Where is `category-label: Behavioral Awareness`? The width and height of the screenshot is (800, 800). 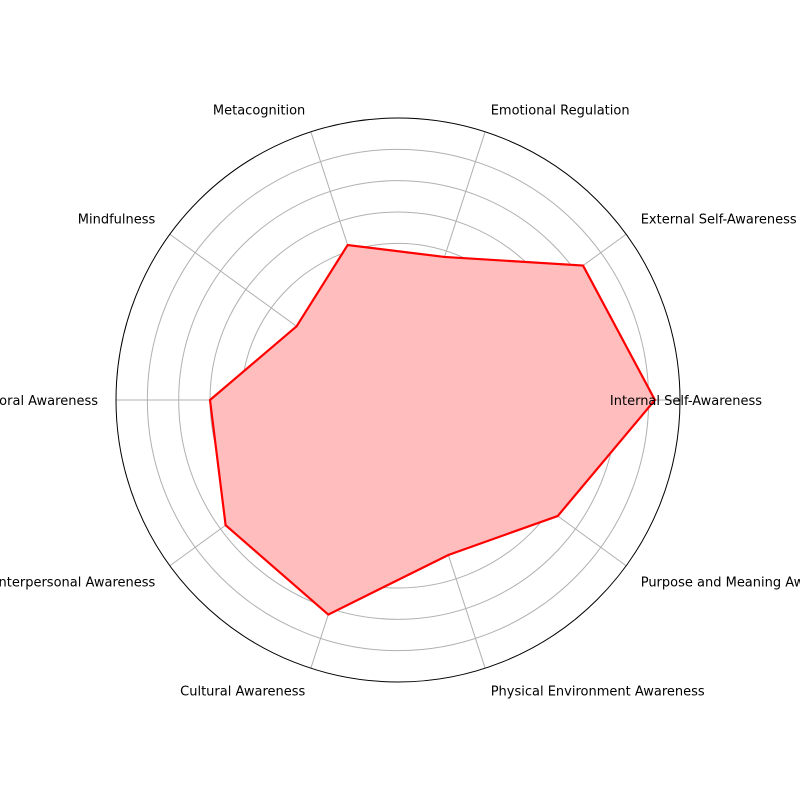
category-label: Behavioral Awareness is located at coordinates (49, 401).